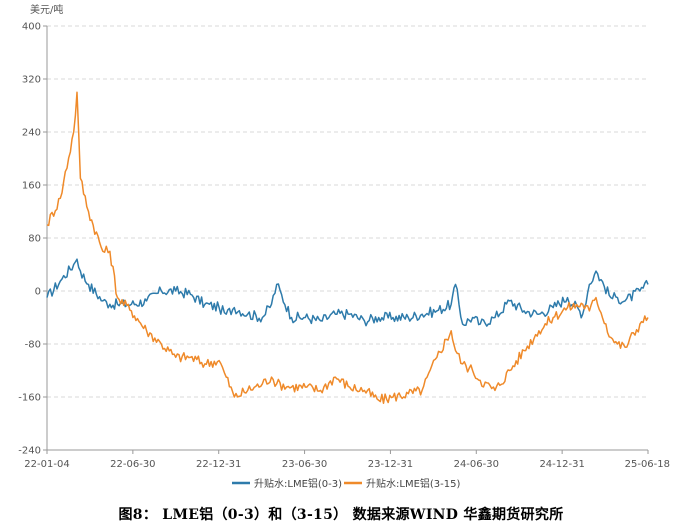 This screenshot has height=532, width=682. I want to click on x-tick-label: 23-06-30, so click(304, 464).